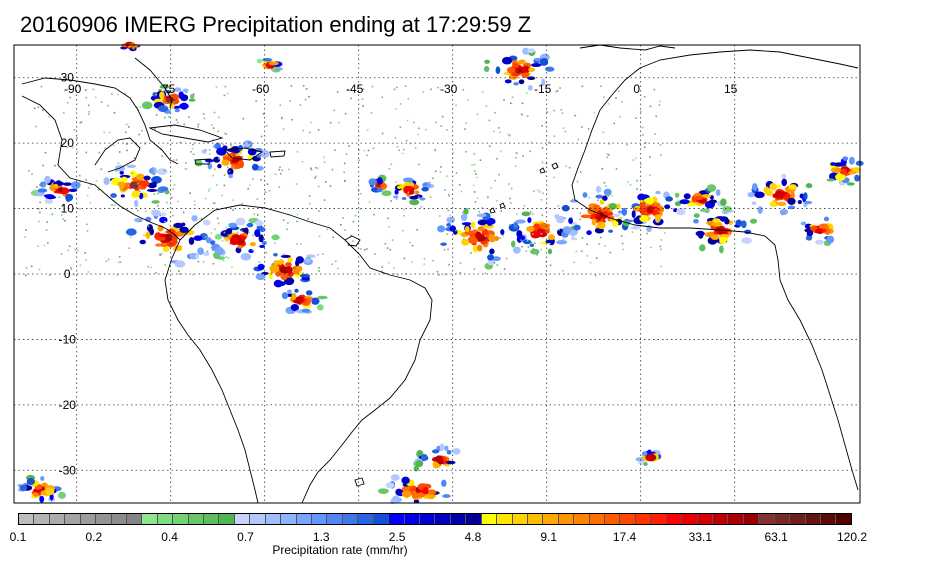  Describe the element at coordinates (549, 537) in the screenshot. I see `colorbar-tick-label: 9.1` at that location.